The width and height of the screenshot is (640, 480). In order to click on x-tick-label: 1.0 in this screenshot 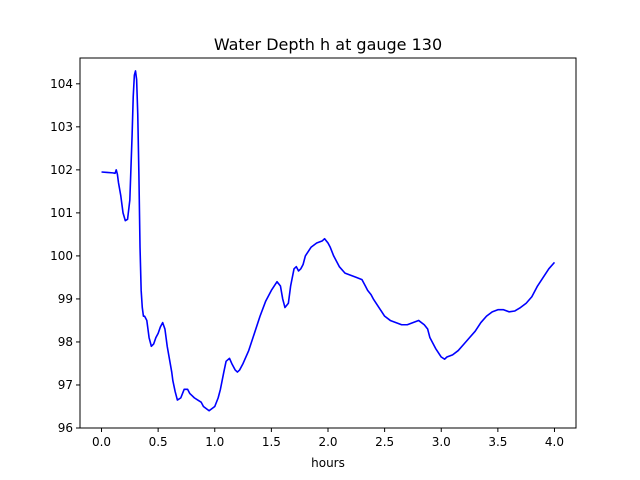, I will do `click(214, 442)`.